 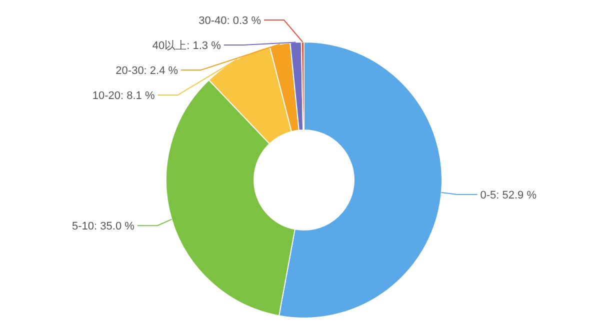 I want to click on slice-label: 0-5: 52.9 %, so click(x=508, y=196).